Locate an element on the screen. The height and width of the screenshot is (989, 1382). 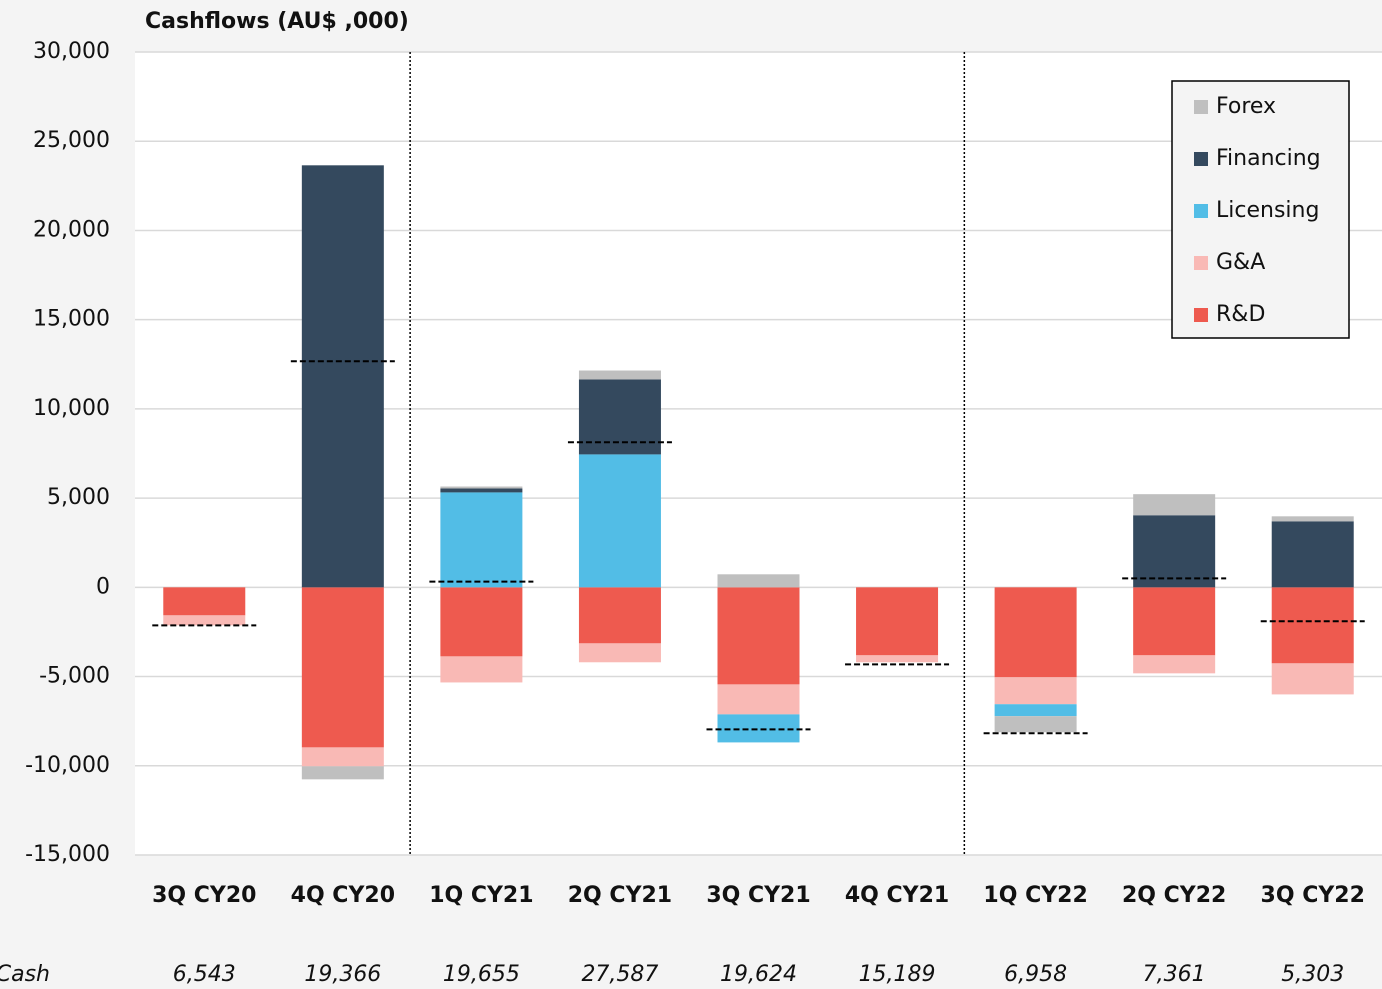
y-tick-label: 0 is located at coordinates (103, 586).